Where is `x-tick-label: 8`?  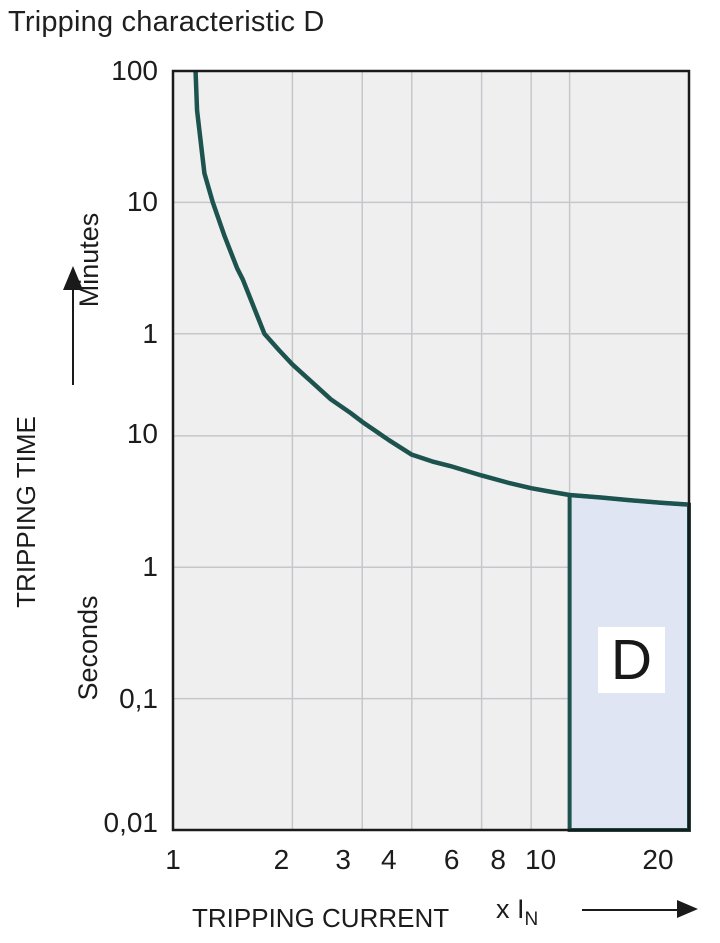
x-tick-label: 8 is located at coordinates (498, 859).